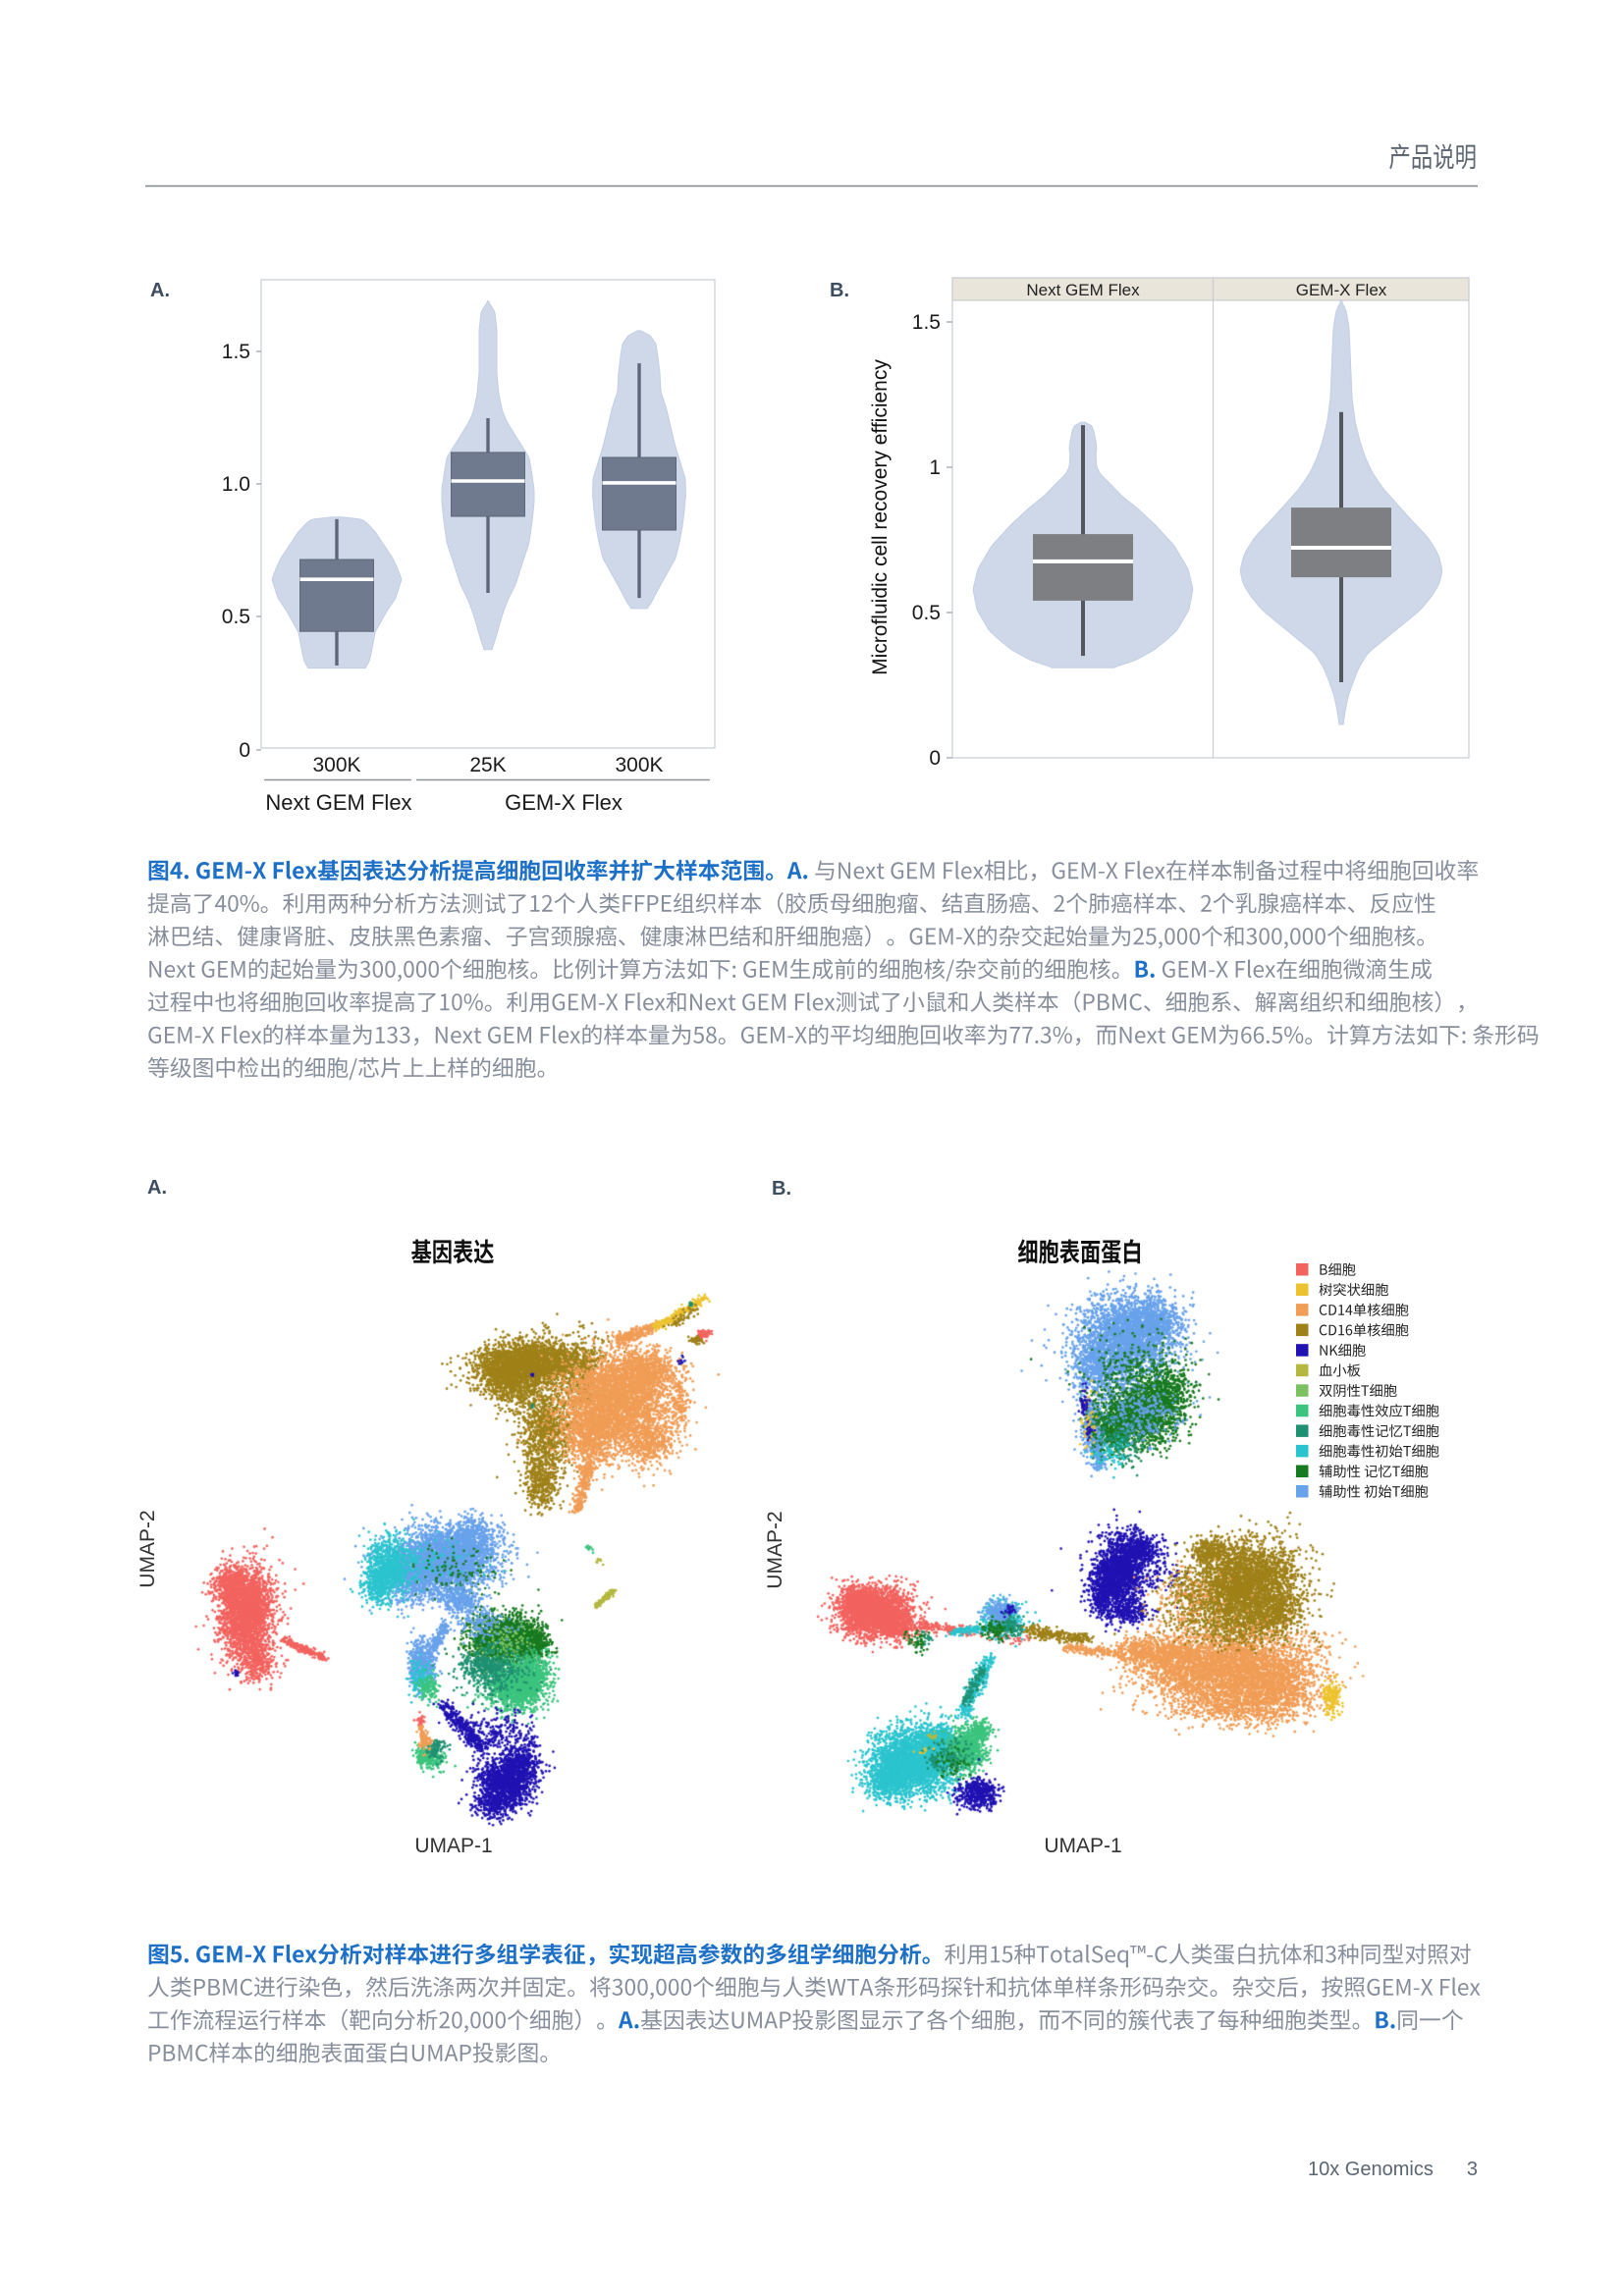  I want to click on svg-text: 10x Genomics, so click(1371, 2169).